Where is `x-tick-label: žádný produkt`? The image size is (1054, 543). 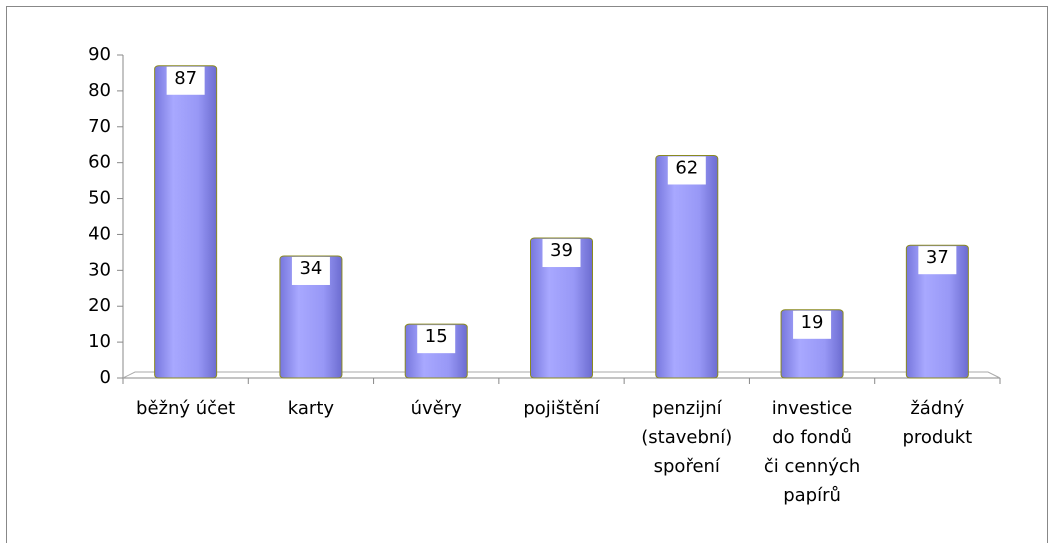
x-tick-label: žádný produkt is located at coordinates (937, 423).